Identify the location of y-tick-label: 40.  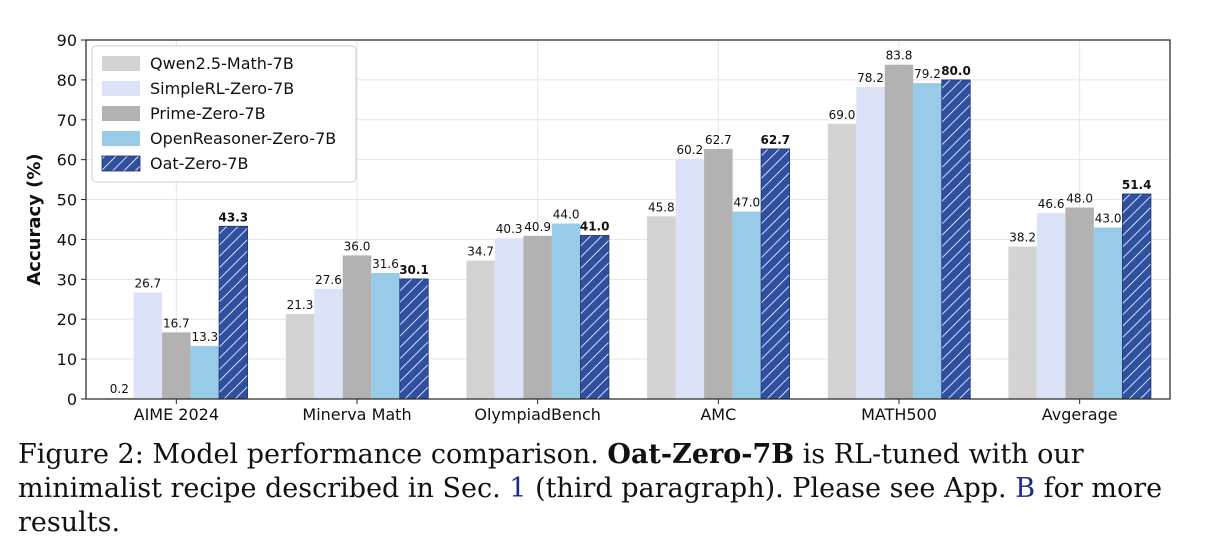
(67, 239).